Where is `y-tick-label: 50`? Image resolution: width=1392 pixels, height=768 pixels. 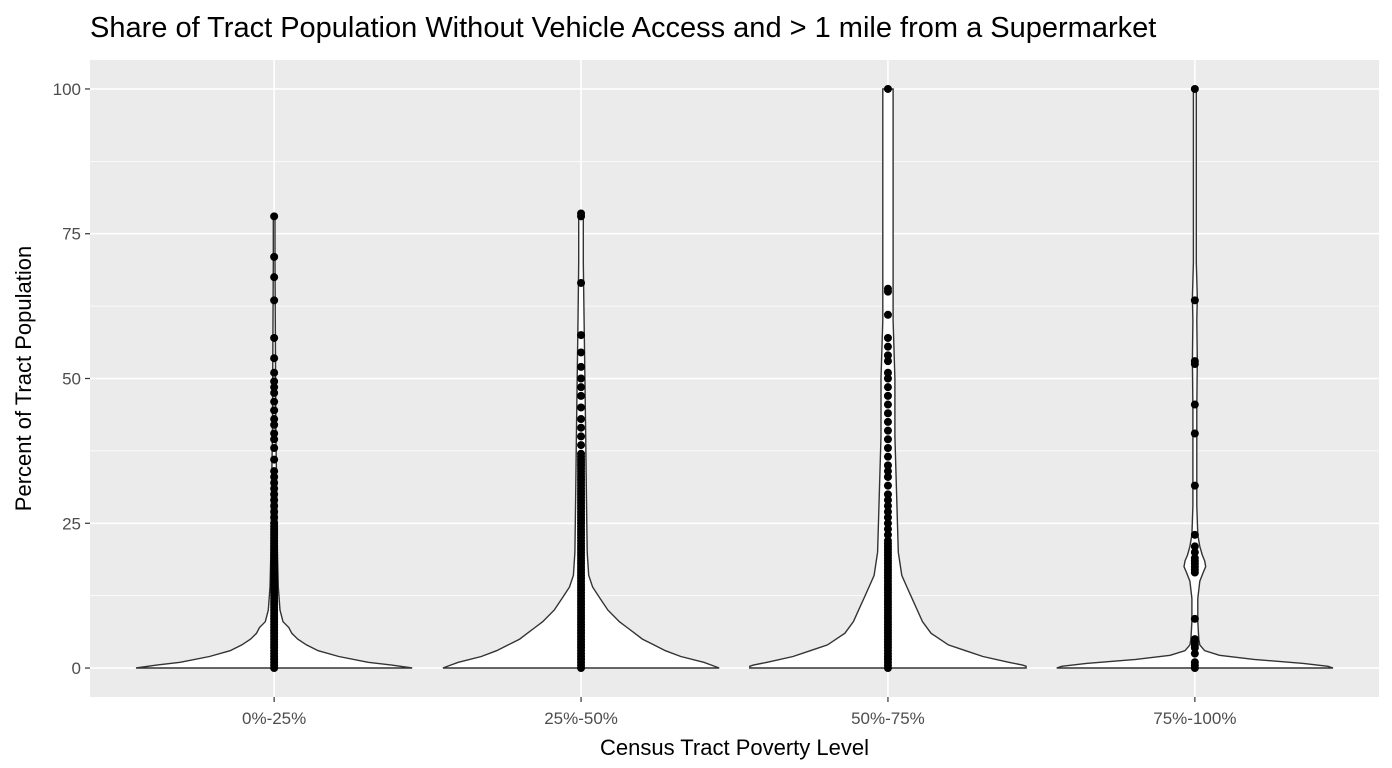 y-tick-label: 50 is located at coordinates (71, 379).